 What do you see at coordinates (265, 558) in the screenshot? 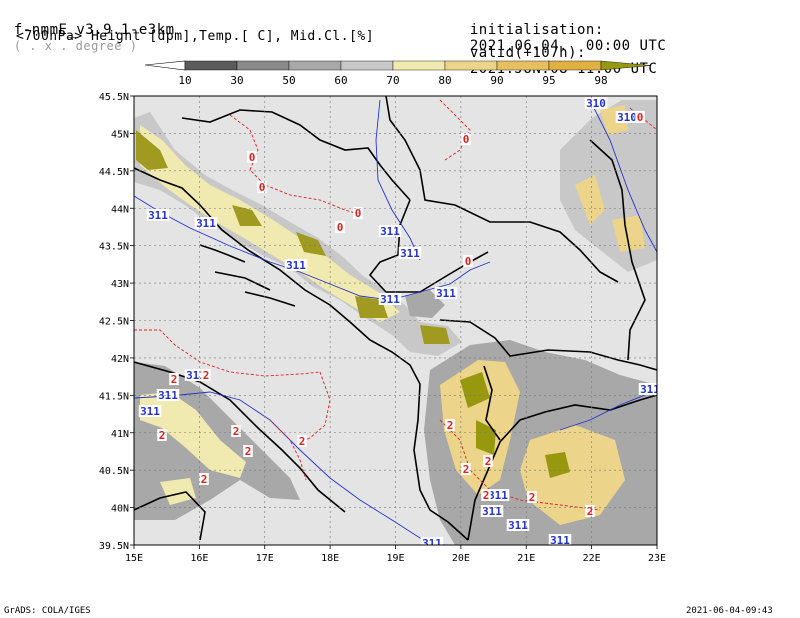
I see `lon-label: 17E` at bounding box center [265, 558].